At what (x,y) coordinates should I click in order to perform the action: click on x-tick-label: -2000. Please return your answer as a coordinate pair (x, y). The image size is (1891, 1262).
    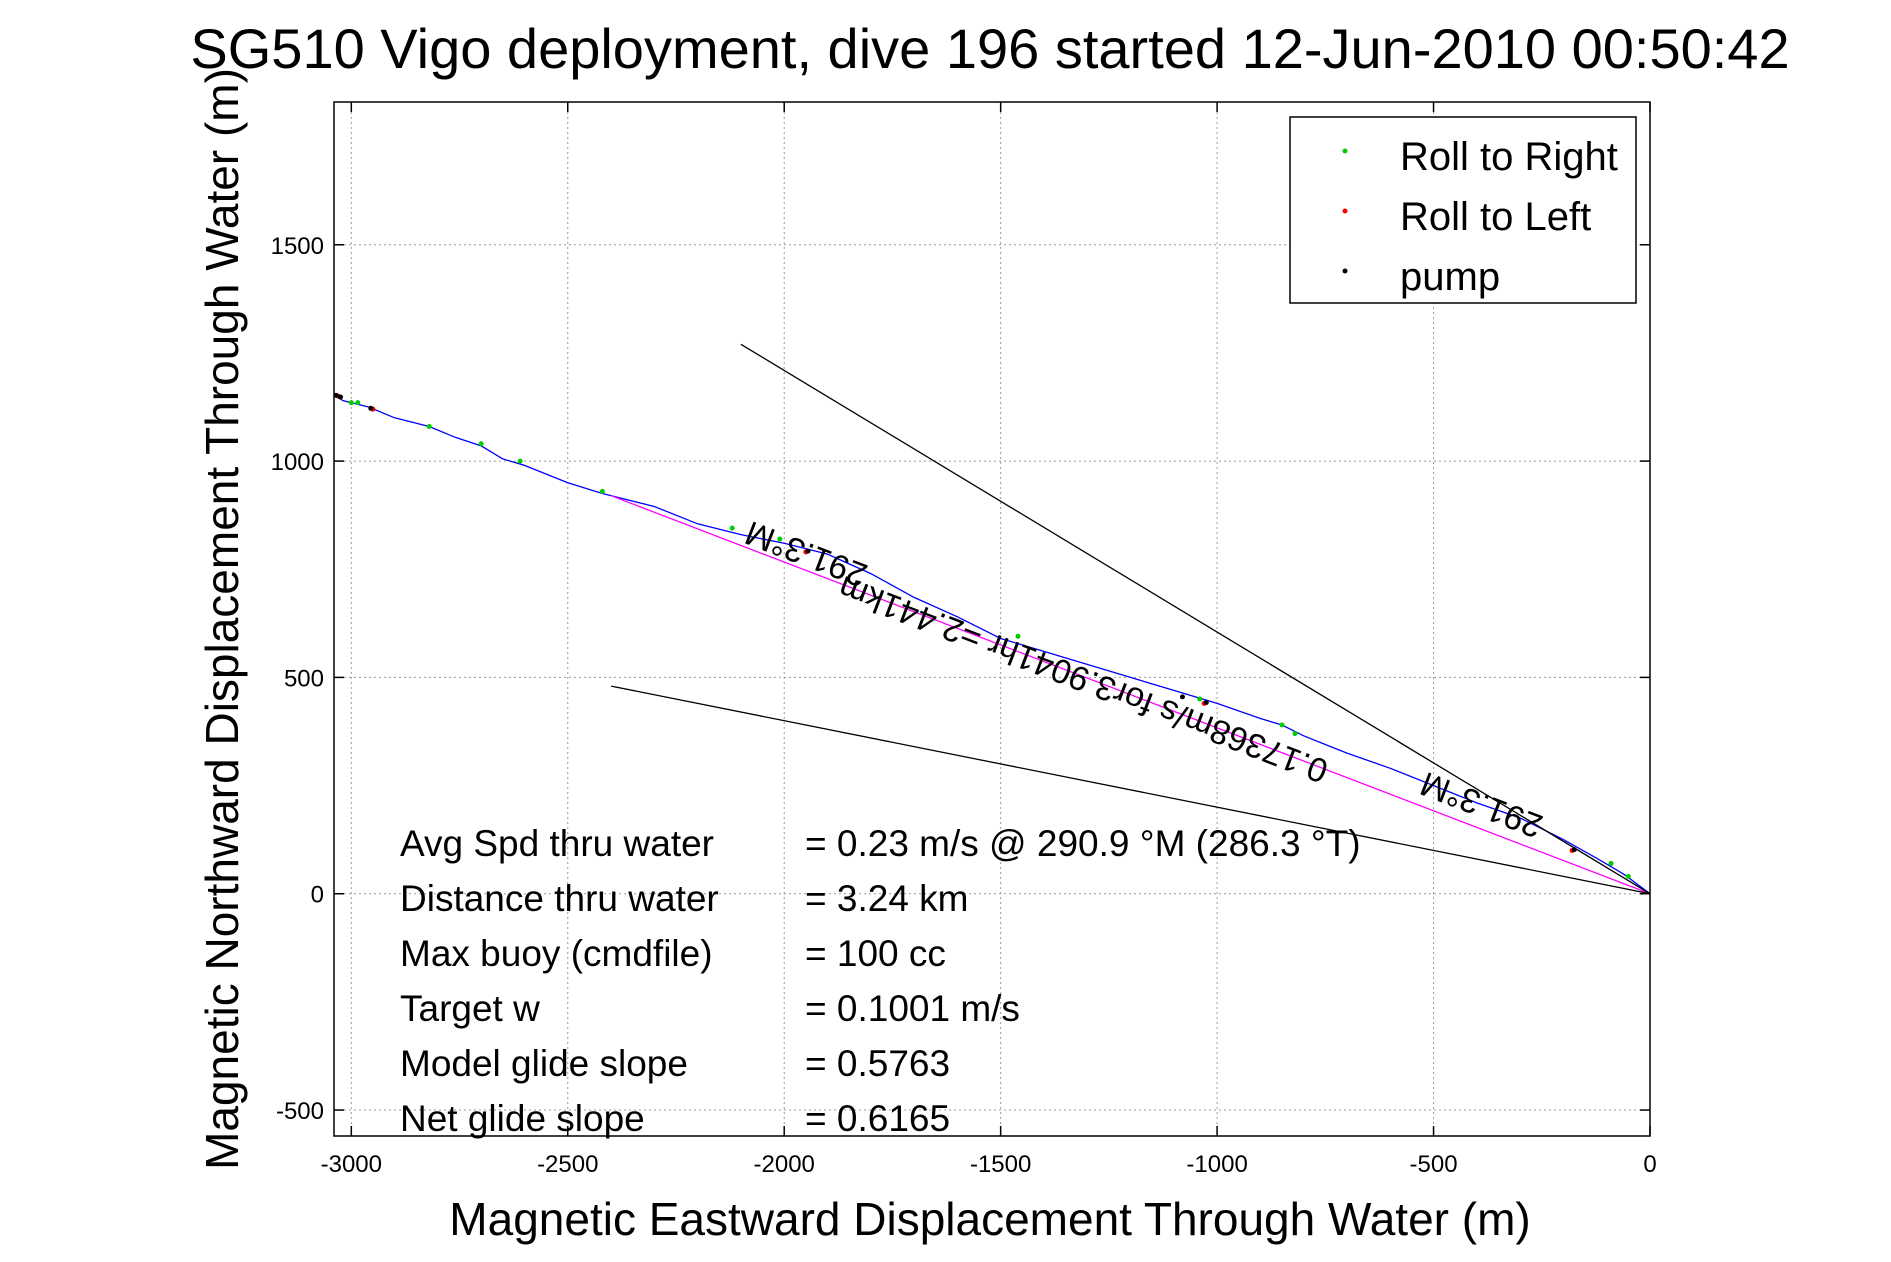
    Looking at the image, I should click on (784, 1164).